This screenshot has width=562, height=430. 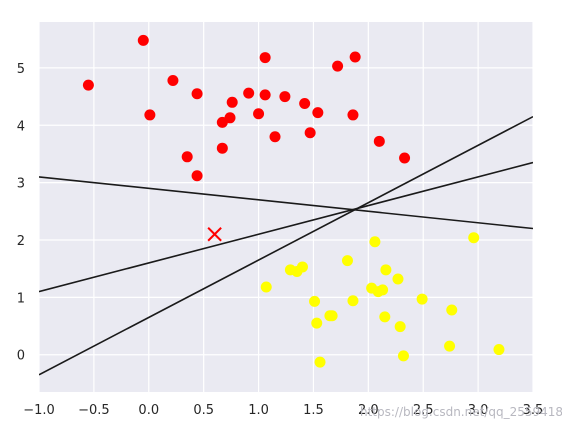 What do you see at coordinates (21, 126) in the screenshot?
I see `y-tick-label: 4` at bounding box center [21, 126].